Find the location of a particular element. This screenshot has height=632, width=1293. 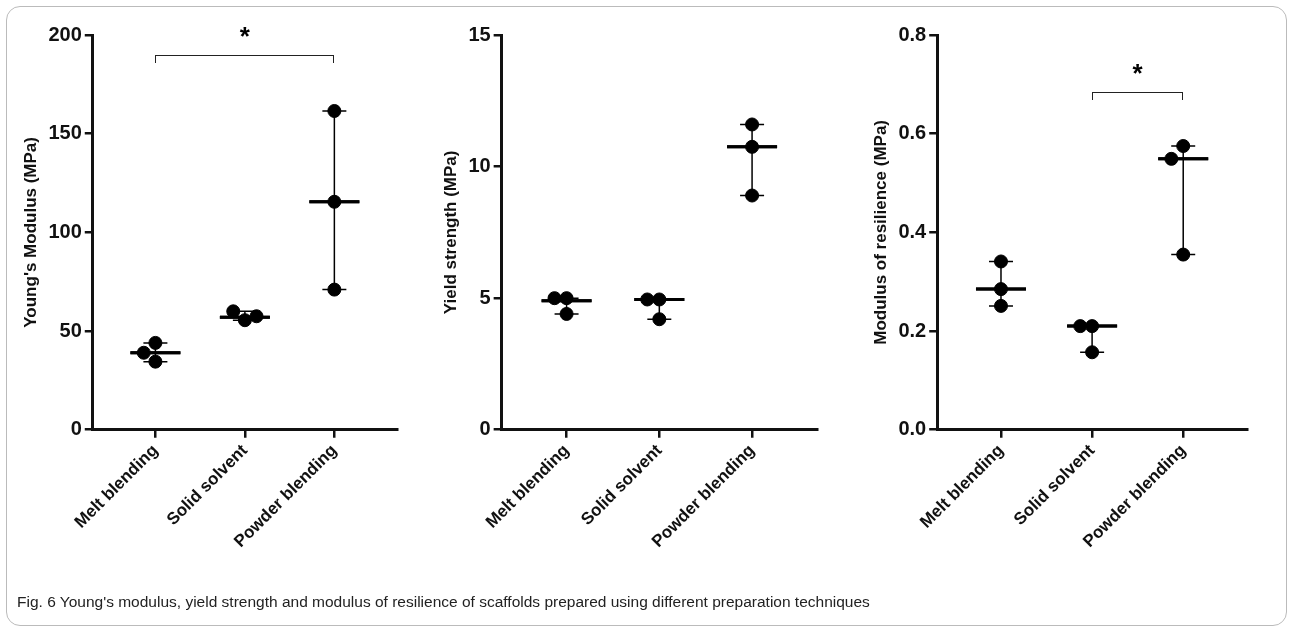

y-tick-label: 200 is located at coordinates (65, 33).